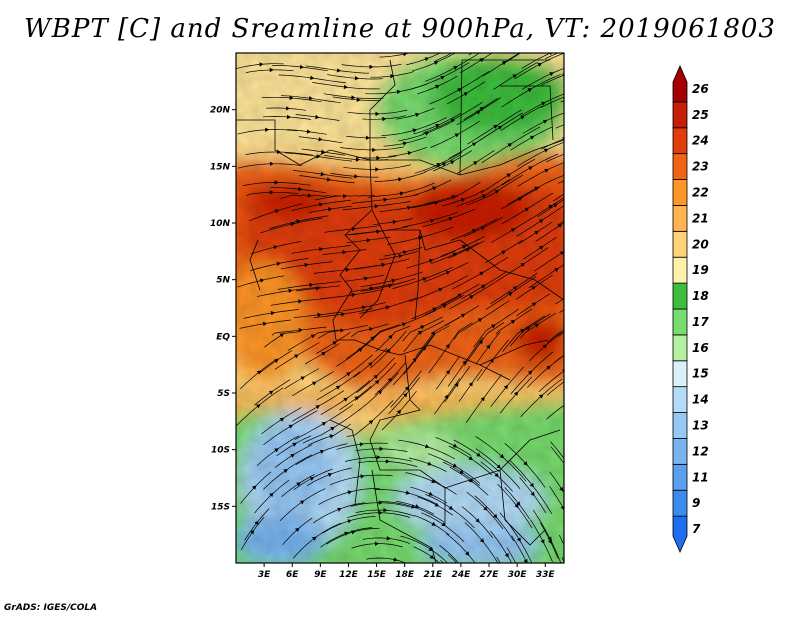  What do you see at coordinates (700, 141) in the screenshot?
I see `colorbar-label: 24` at bounding box center [700, 141].